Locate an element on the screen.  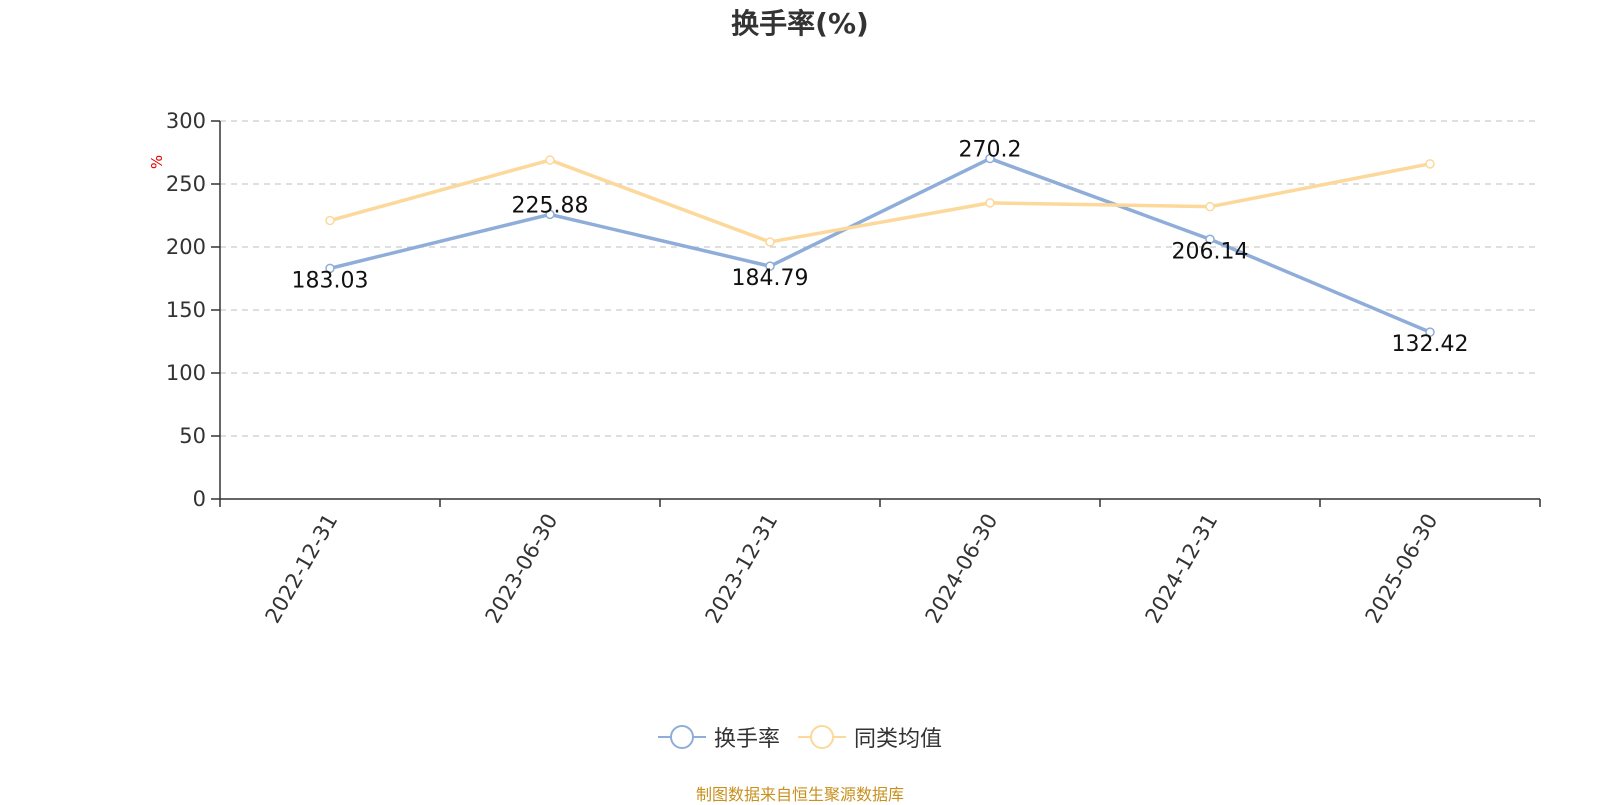
legend-item-series2: 同类均值 is located at coordinates (870, 737).